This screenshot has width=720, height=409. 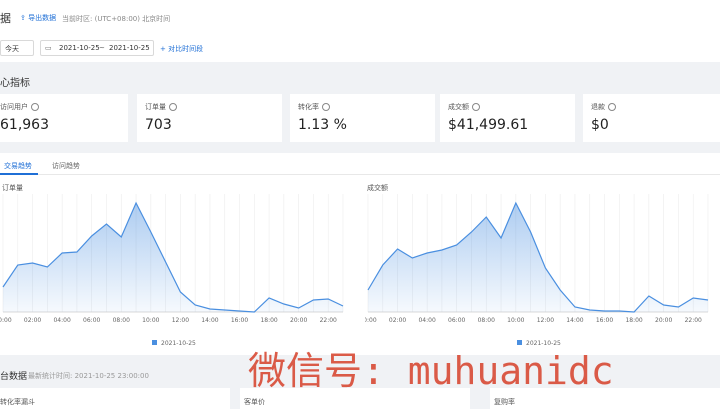 I want to click on section-title: 心指标, so click(x=15, y=83).